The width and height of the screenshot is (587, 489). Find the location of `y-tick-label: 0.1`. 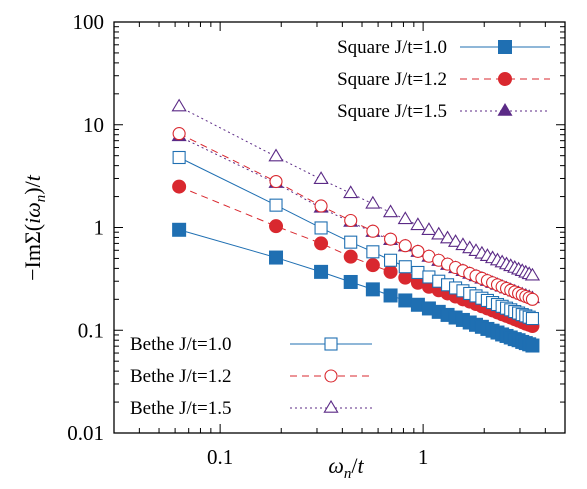

y-tick-label: 0.1 is located at coordinates (91, 330).